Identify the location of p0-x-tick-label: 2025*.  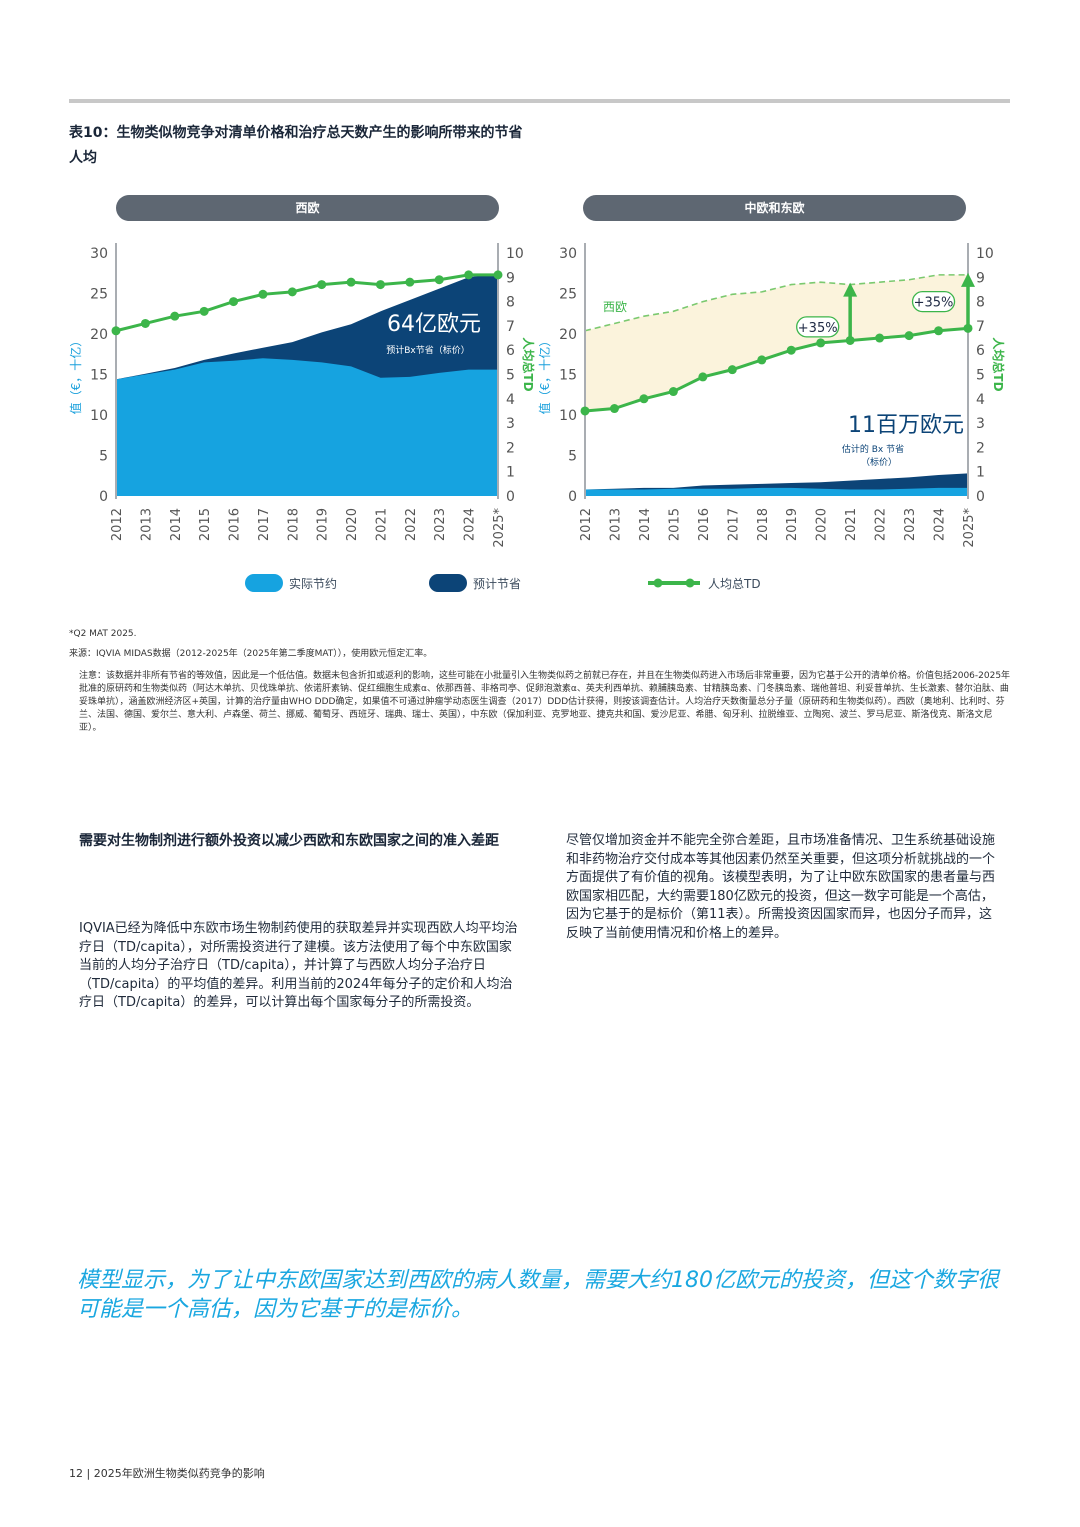
(499, 528).